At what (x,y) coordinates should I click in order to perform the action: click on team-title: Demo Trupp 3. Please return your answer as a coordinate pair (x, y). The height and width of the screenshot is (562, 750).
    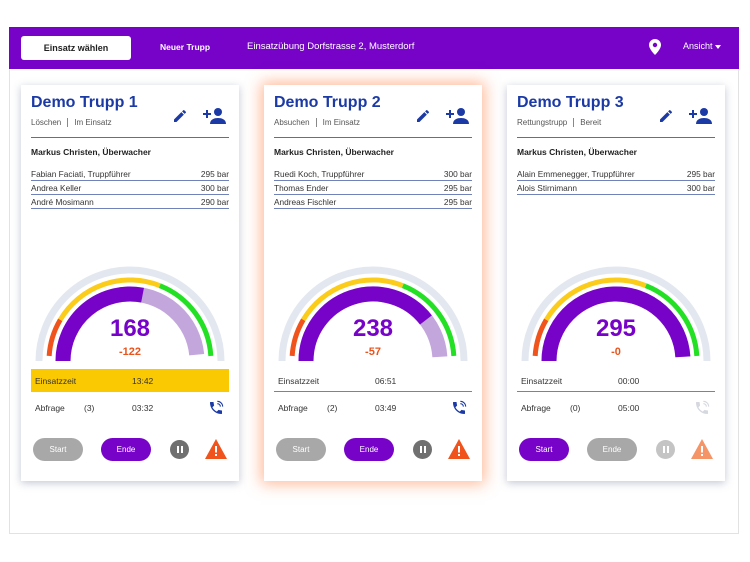
    Looking at the image, I should click on (570, 102).